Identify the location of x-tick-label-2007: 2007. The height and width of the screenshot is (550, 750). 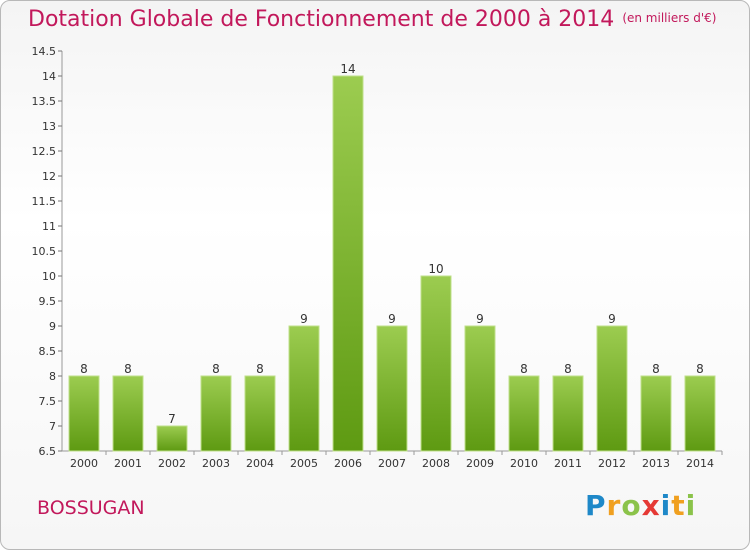
(392, 463).